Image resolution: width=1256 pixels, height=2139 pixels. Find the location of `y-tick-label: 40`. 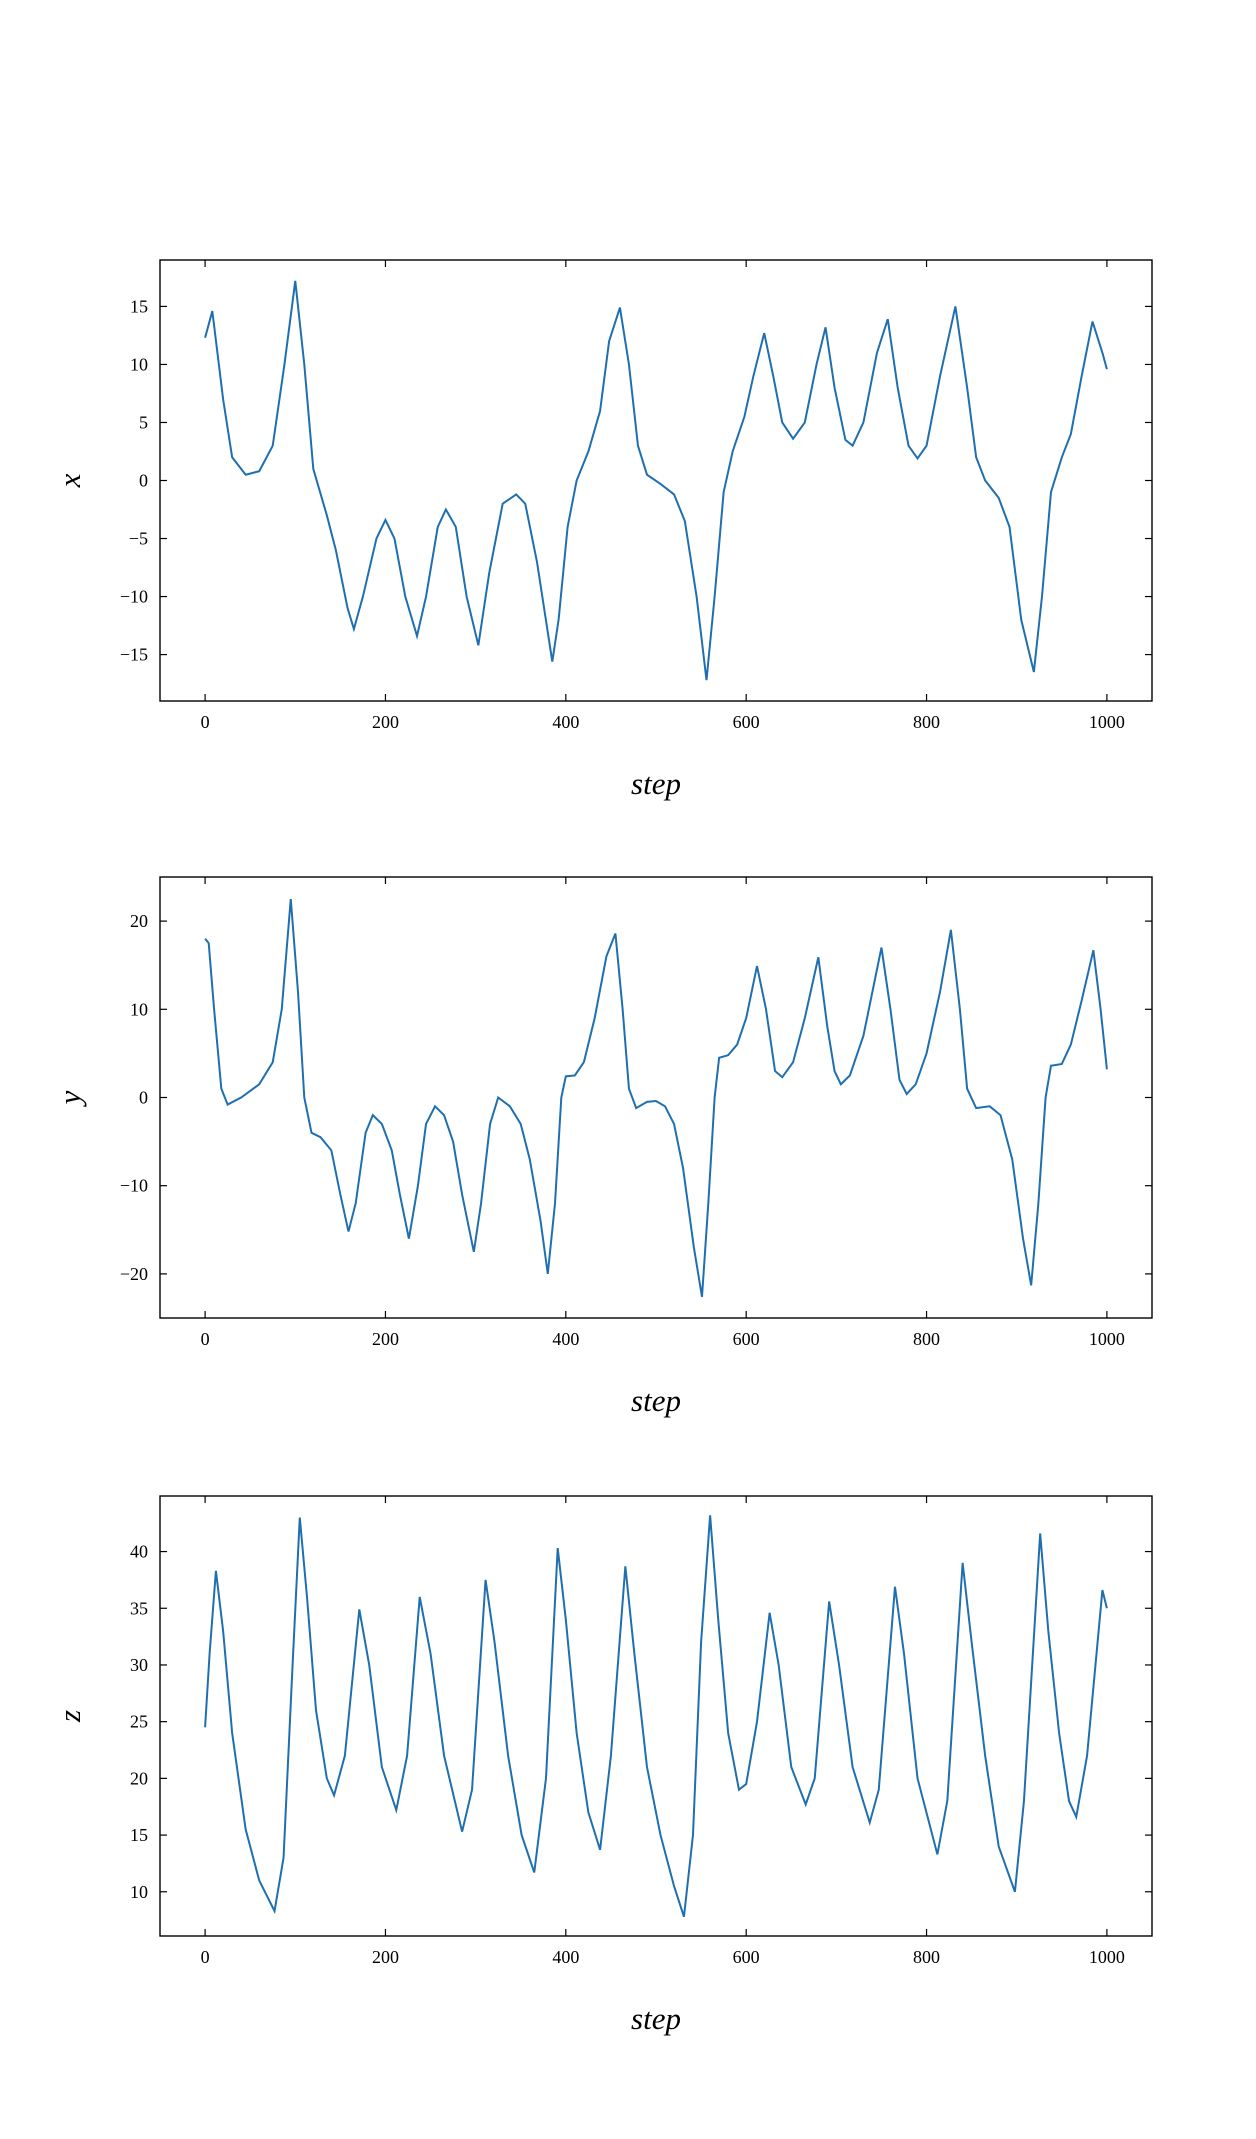

y-tick-label: 40 is located at coordinates (139, 1552).